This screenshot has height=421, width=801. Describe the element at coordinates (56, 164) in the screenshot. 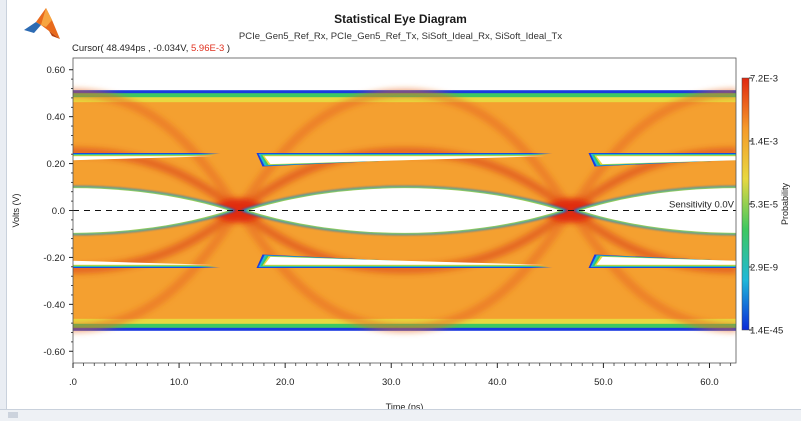

I see `y-tick-label: 0.20` at that location.